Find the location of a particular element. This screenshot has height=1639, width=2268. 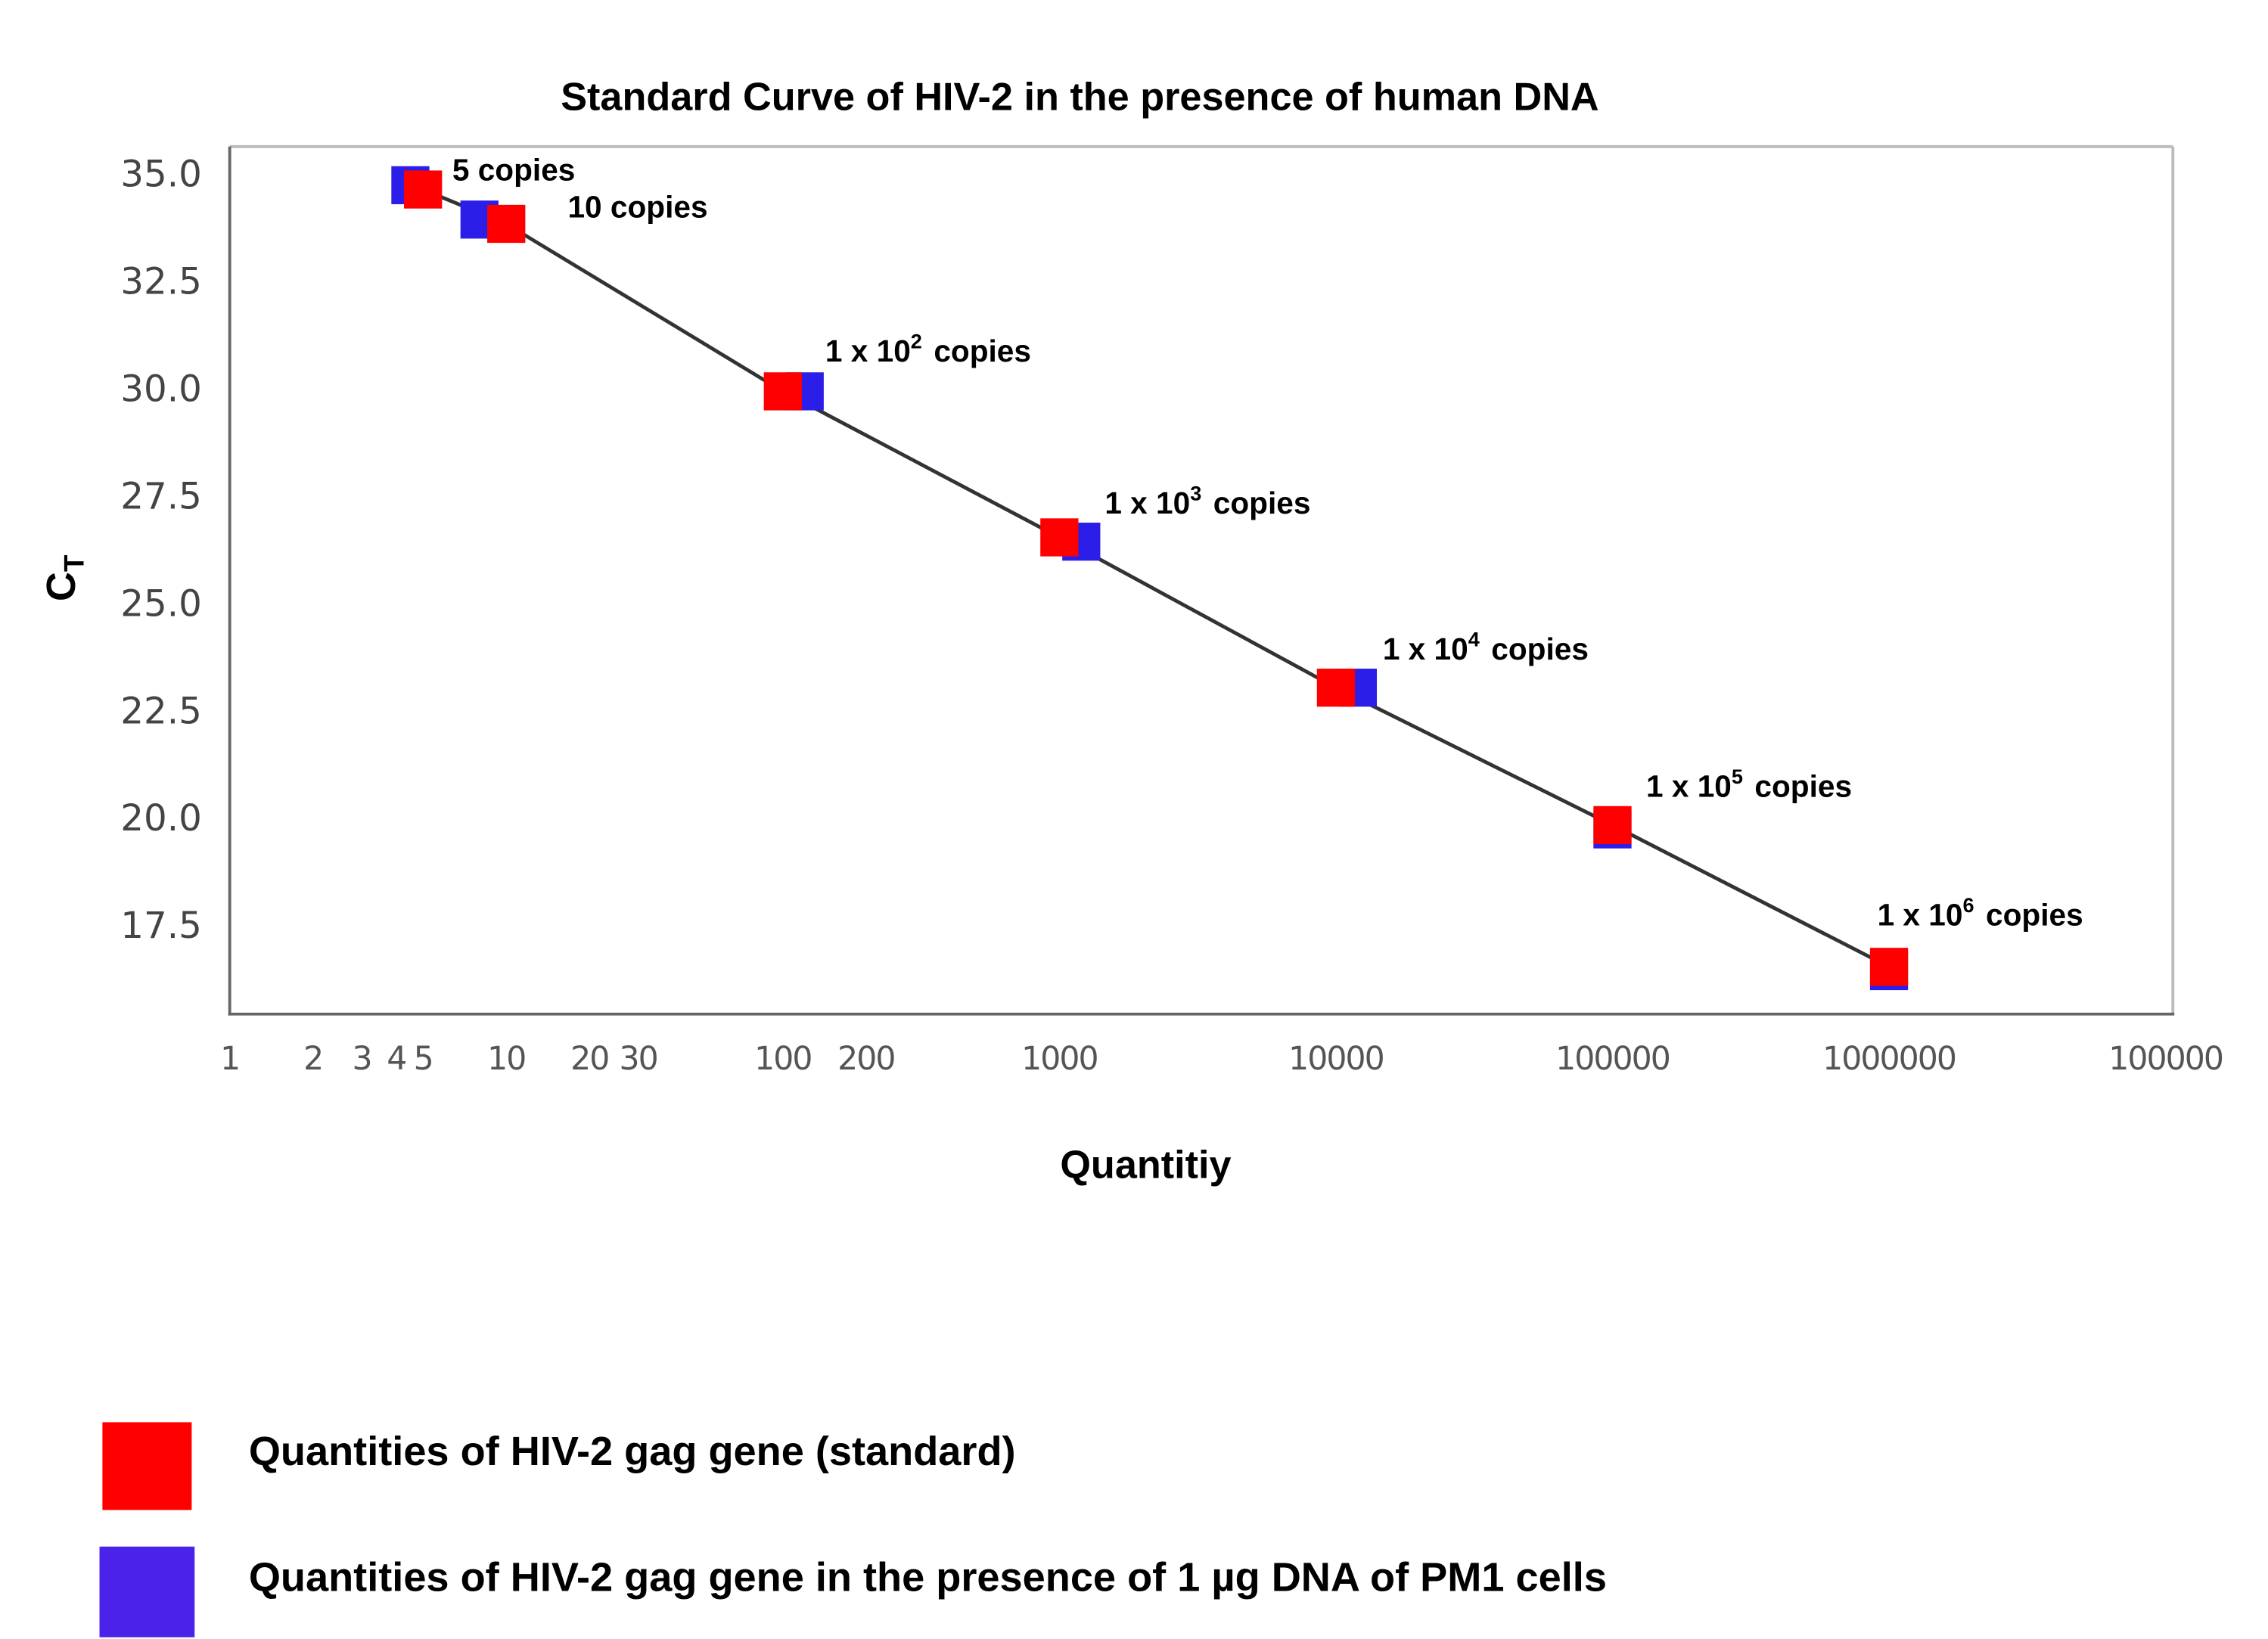

y-tick-label: 20.0 is located at coordinates (161, 819).